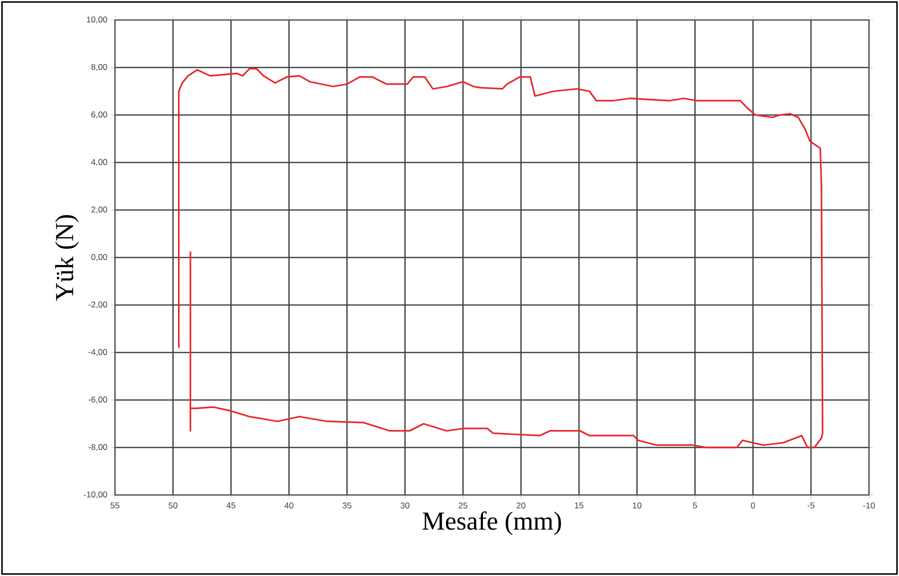 The width and height of the screenshot is (899, 576). What do you see at coordinates (289, 505) in the screenshot?
I see `x-tick-label: 40` at bounding box center [289, 505].